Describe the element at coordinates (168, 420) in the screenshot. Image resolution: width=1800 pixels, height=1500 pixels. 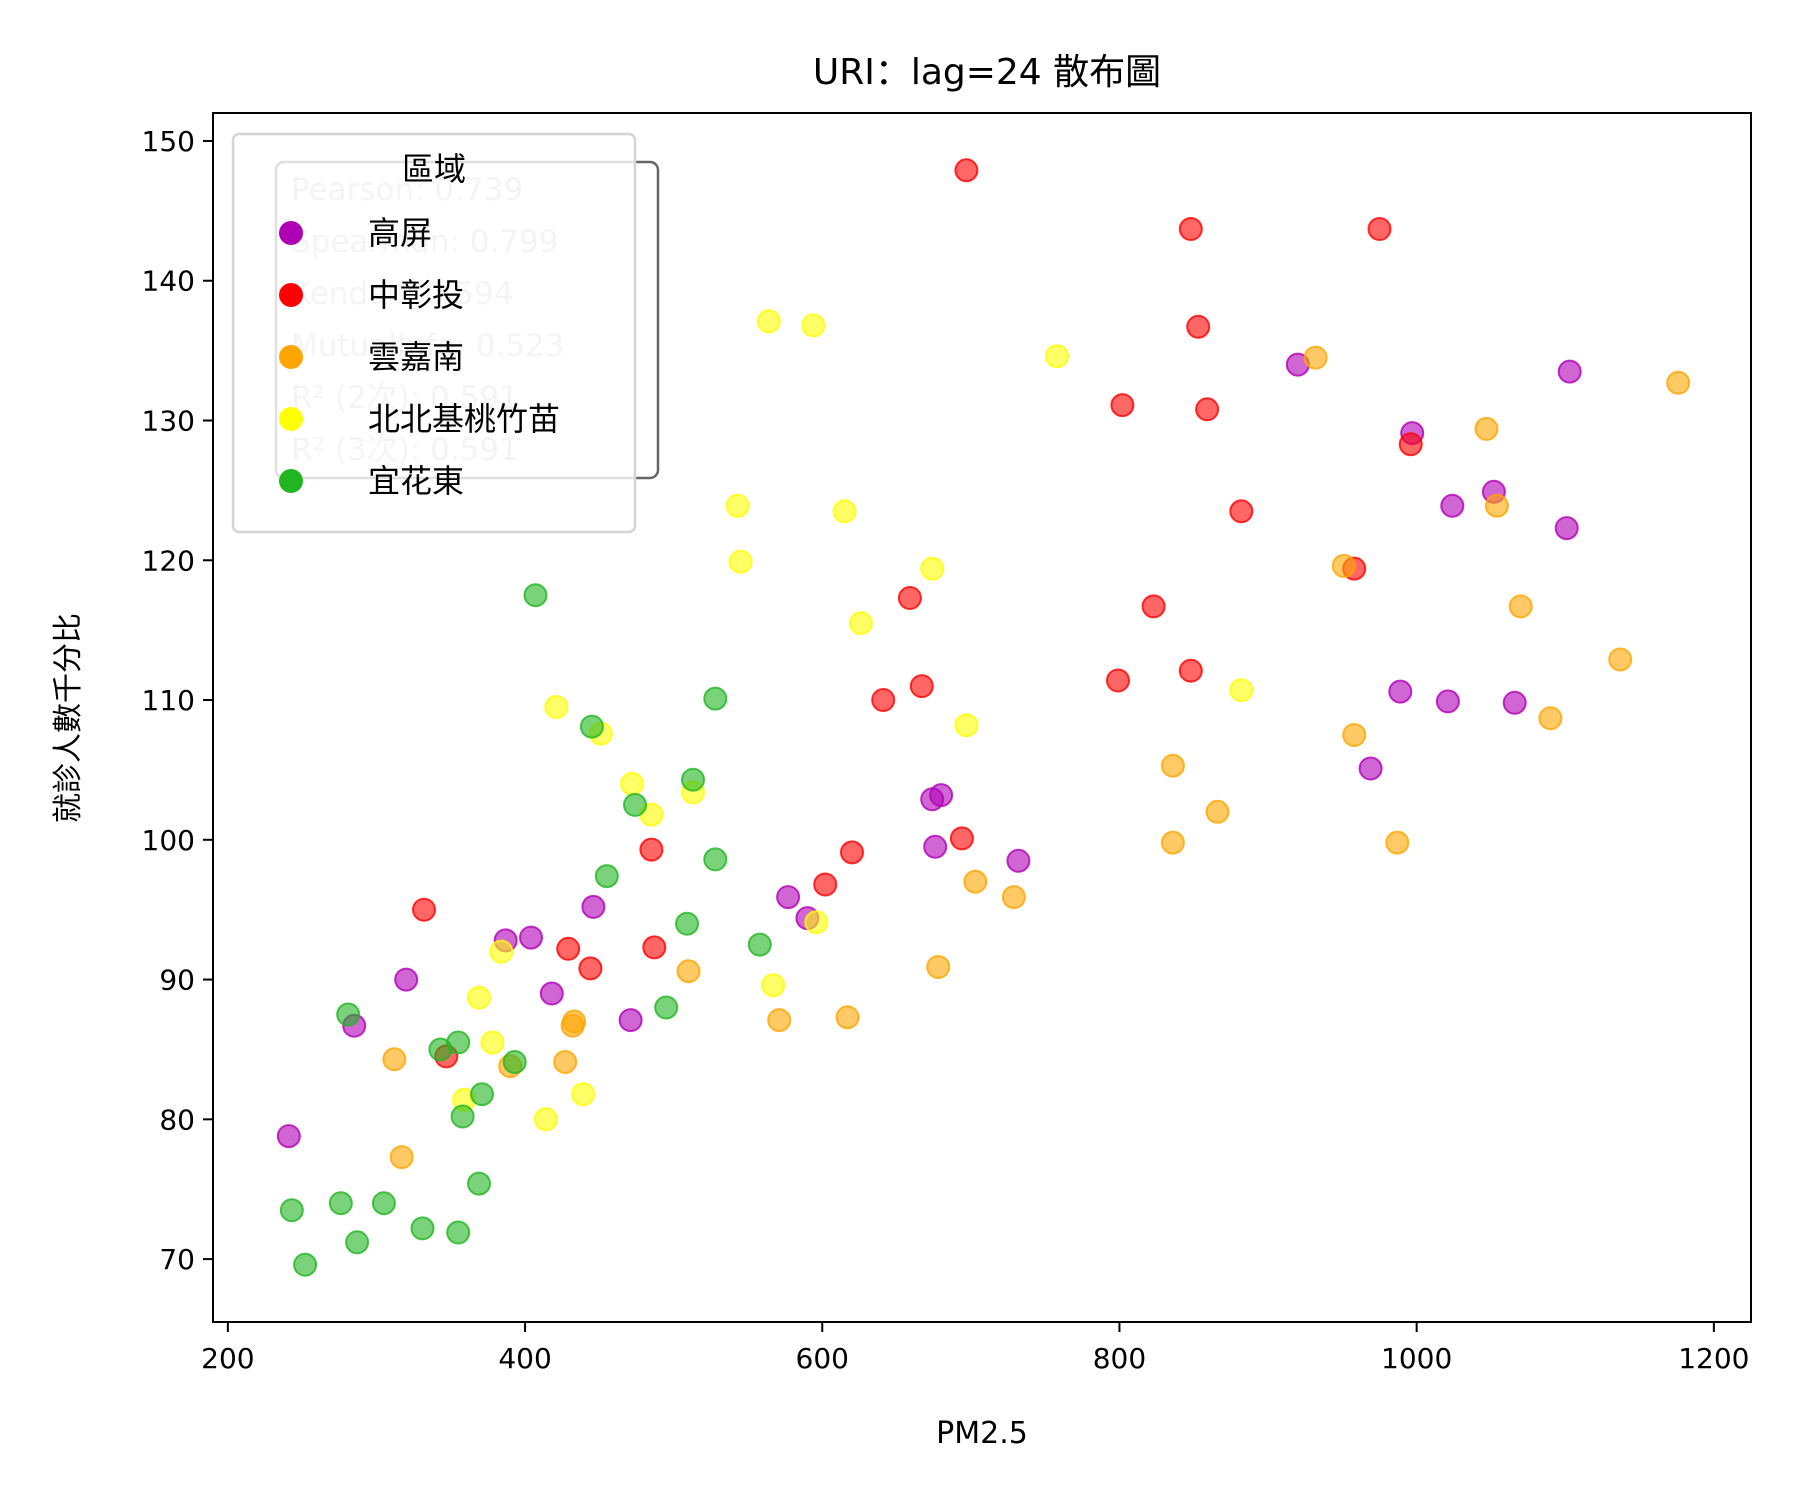
I see `y-tick-label: 130` at that location.